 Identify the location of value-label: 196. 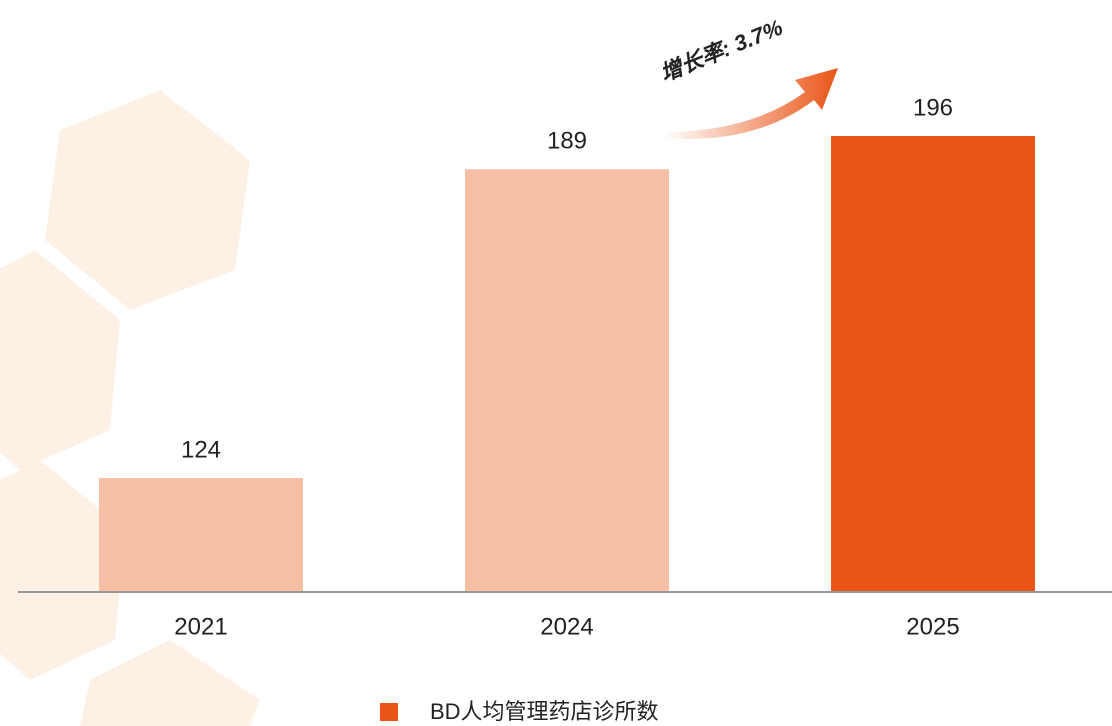
(933, 107).